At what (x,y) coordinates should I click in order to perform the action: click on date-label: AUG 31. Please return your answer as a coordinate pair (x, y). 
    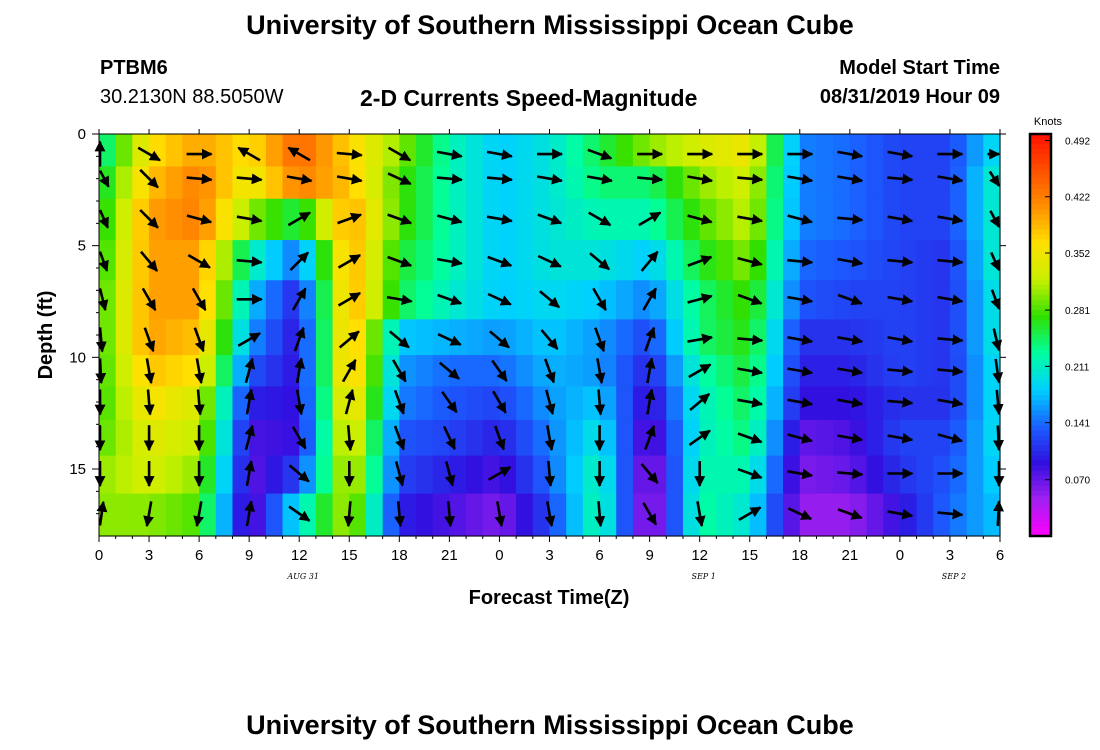
    Looking at the image, I should click on (302, 576).